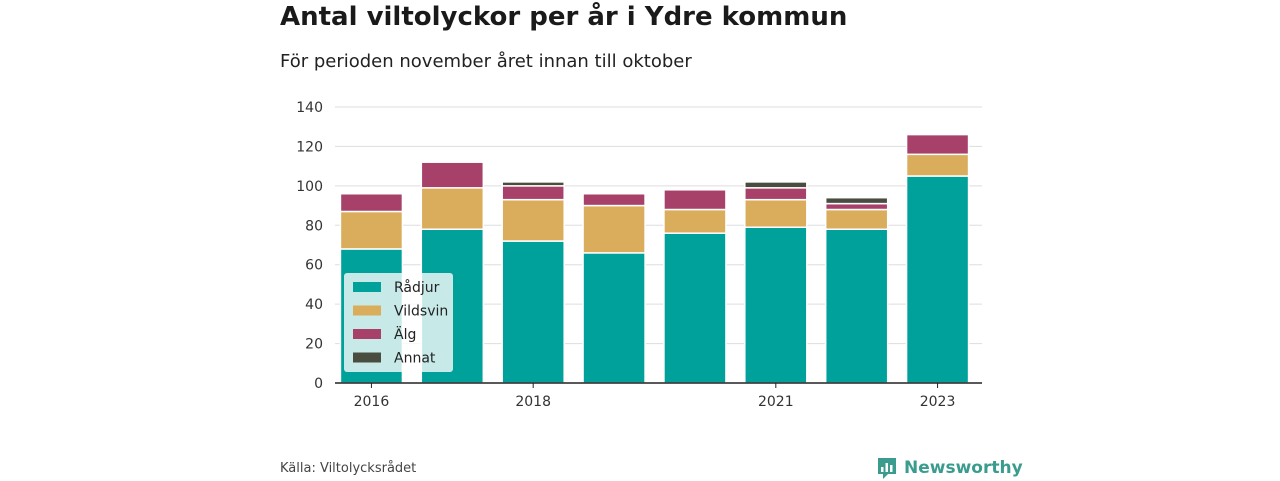  Describe the element at coordinates (887, 468) in the screenshot. I see `newsworthy-logo-icon` at that location.